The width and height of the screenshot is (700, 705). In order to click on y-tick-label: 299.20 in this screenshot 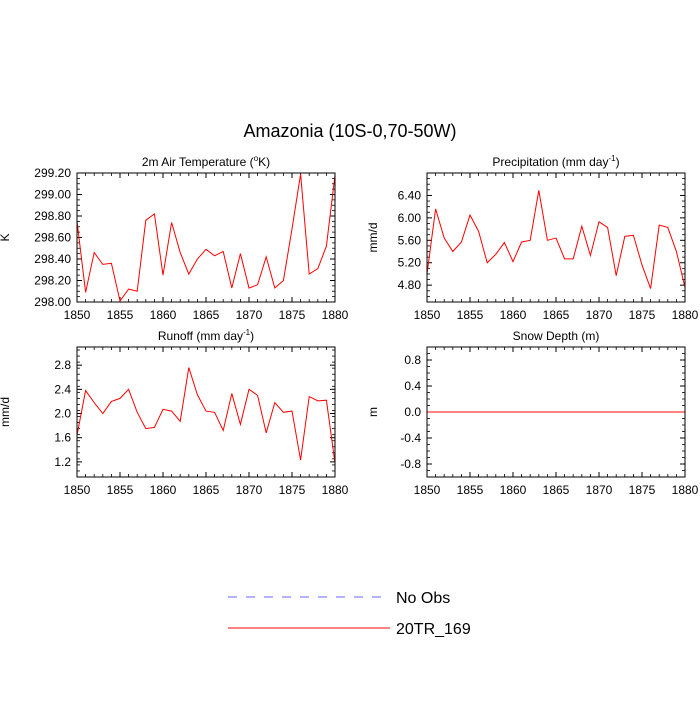, I will do `click(52, 173)`.